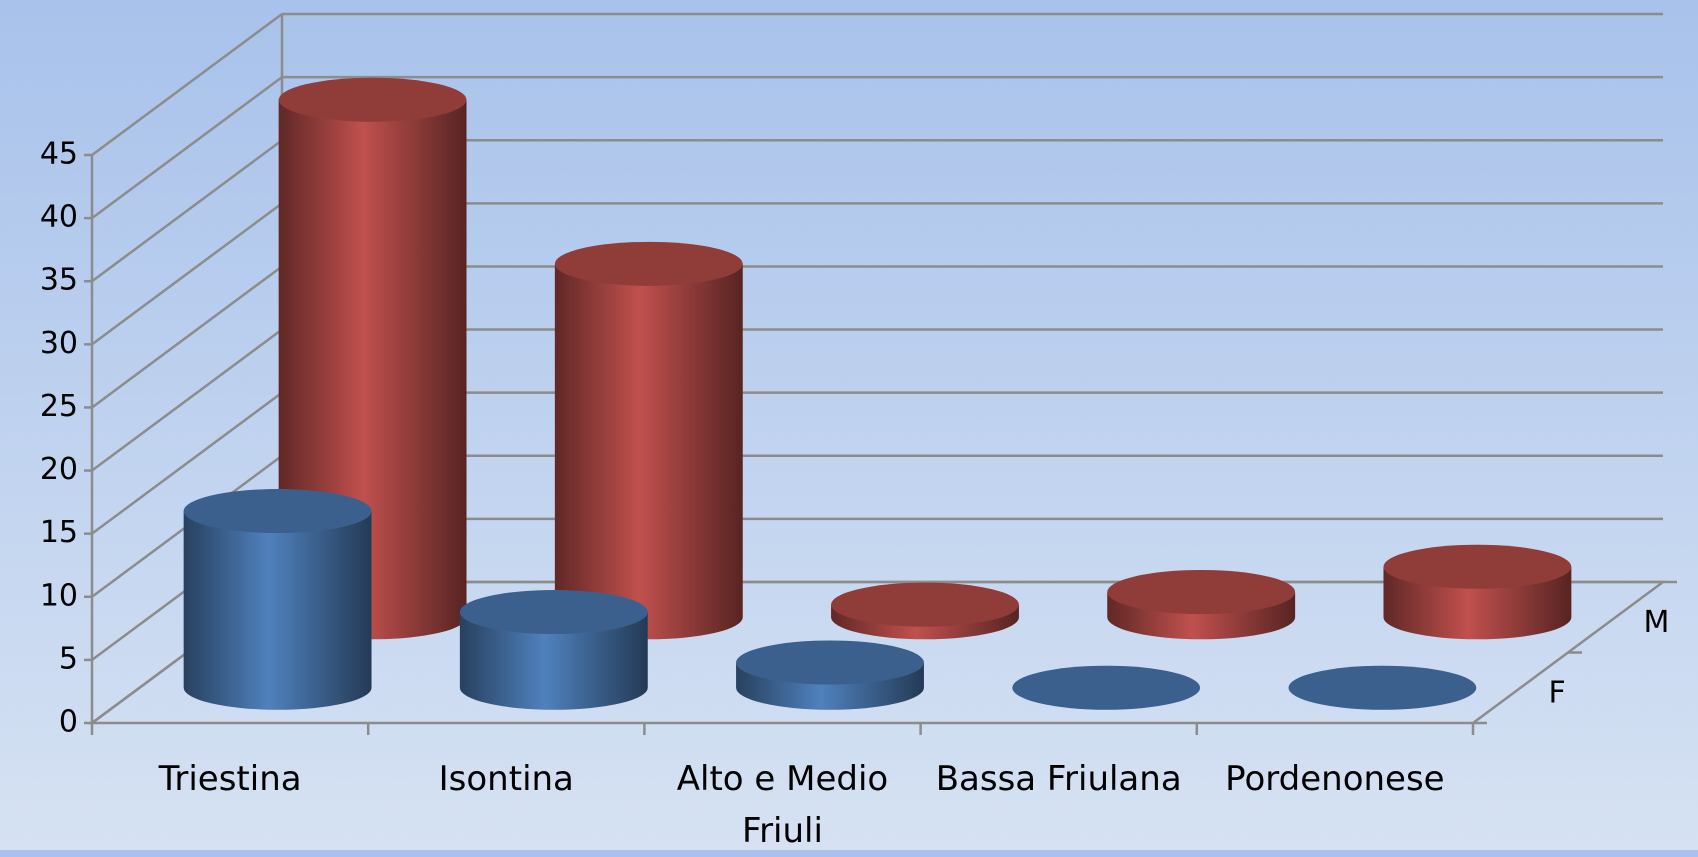  I want to click on y-tick-label: 35, so click(59, 280).